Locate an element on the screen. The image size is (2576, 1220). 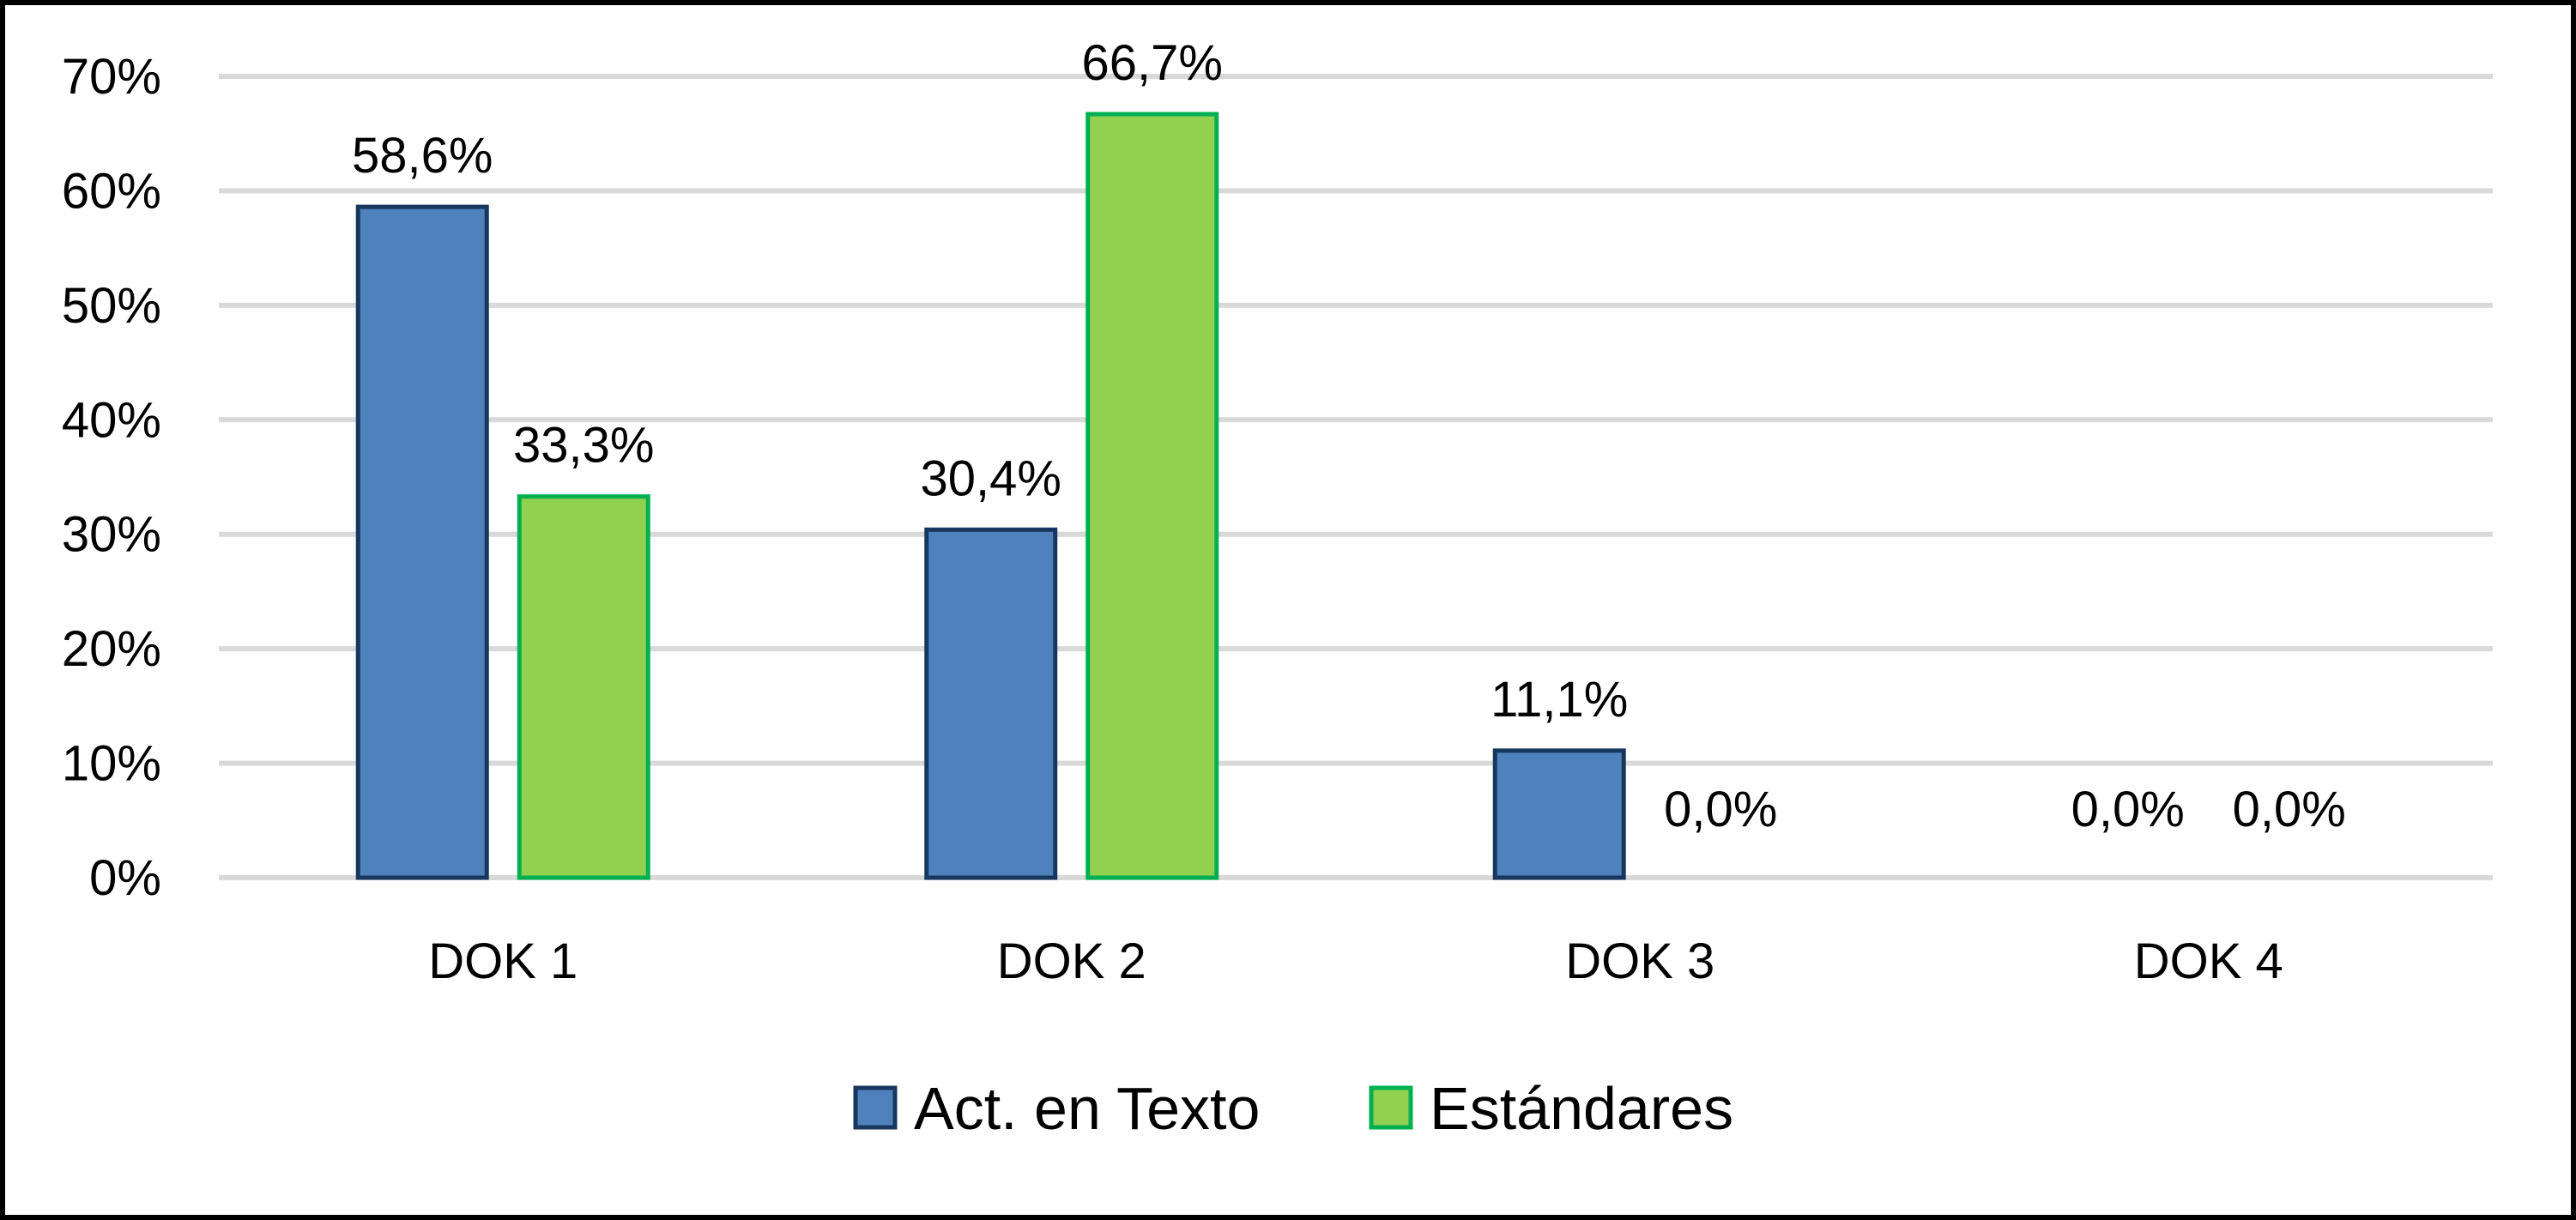
y-tick-label: 10% is located at coordinates (111, 764).